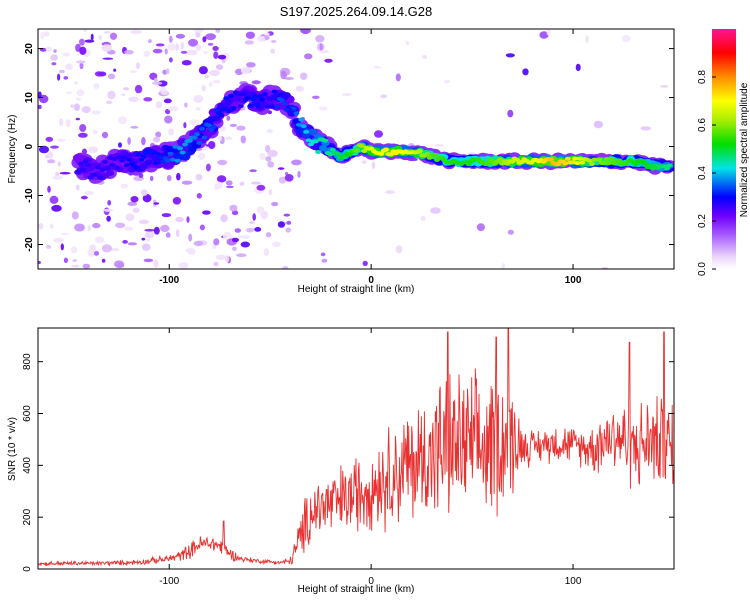 Image resolution: width=750 pixels, height=600 pixels. Describe the element at coordinates (702, 173) in the screenshot. I see `colorbar-tick-label: 0.4` at that location.